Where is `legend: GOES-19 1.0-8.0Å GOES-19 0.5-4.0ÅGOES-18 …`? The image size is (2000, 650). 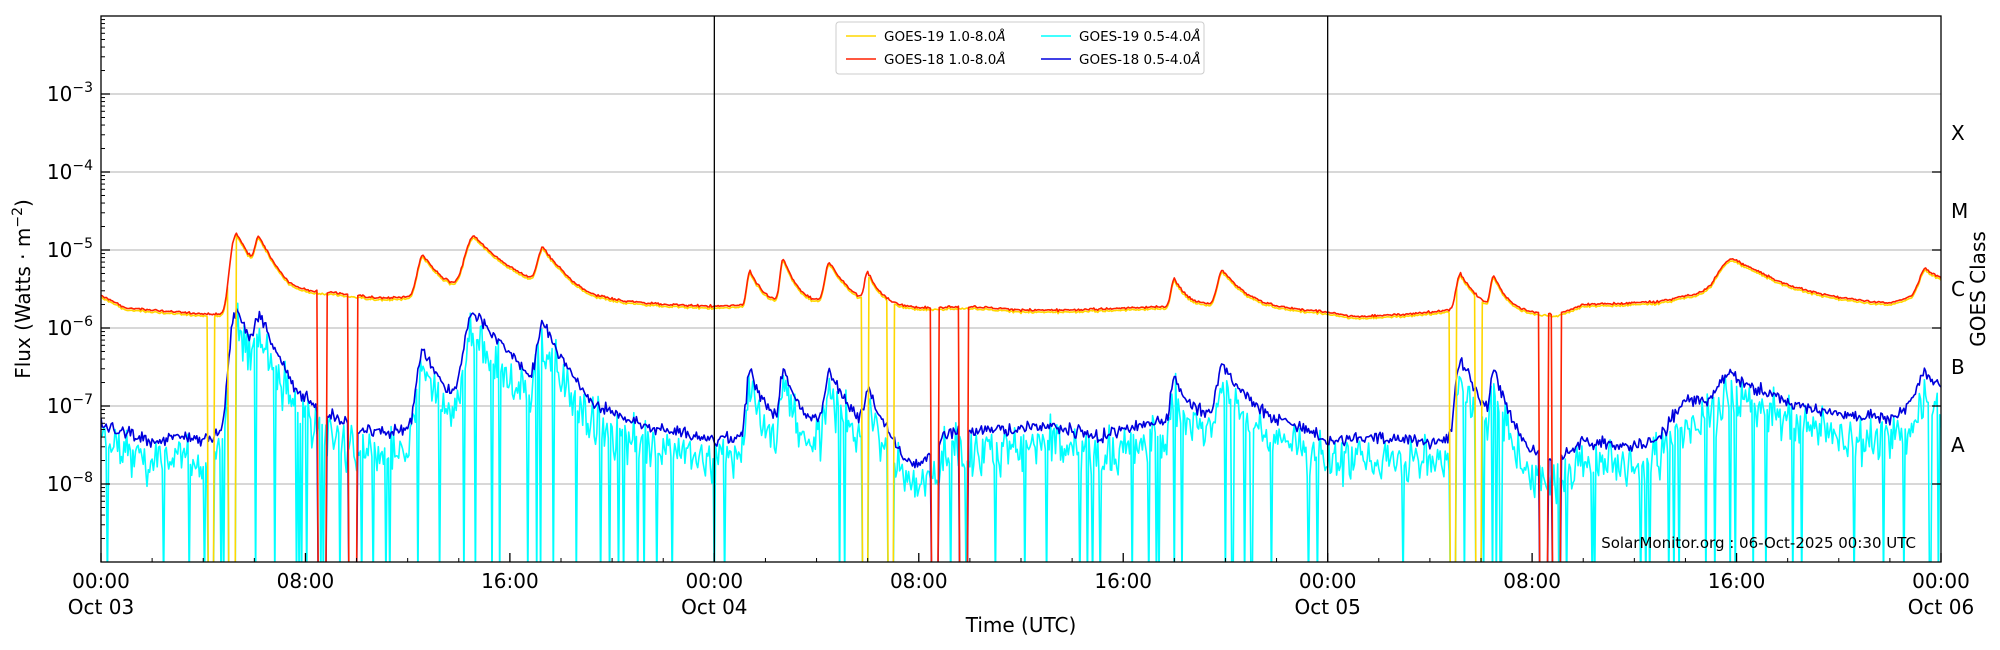
legend: GOES-19 1.0-8.0Å GOES-19 0.5-4.0ÅGOES-18 … is located at coordinates (1020, 48).